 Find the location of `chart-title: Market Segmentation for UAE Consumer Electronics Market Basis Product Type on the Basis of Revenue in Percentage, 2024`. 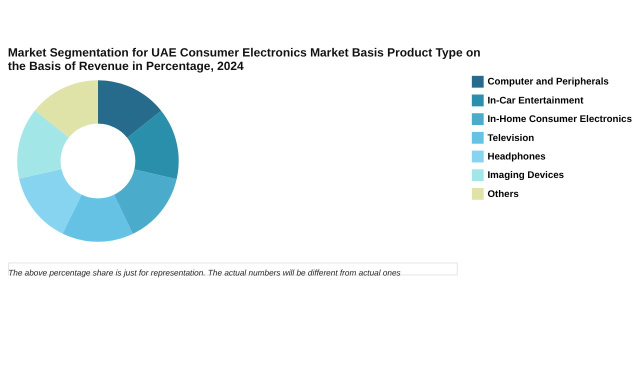

chart-title: Market Segmentation for UAE Consumer Electronics Market Basis Product Type on the Basis of Revenue in Percentage, 2024 is located at coordinates (244, 59).